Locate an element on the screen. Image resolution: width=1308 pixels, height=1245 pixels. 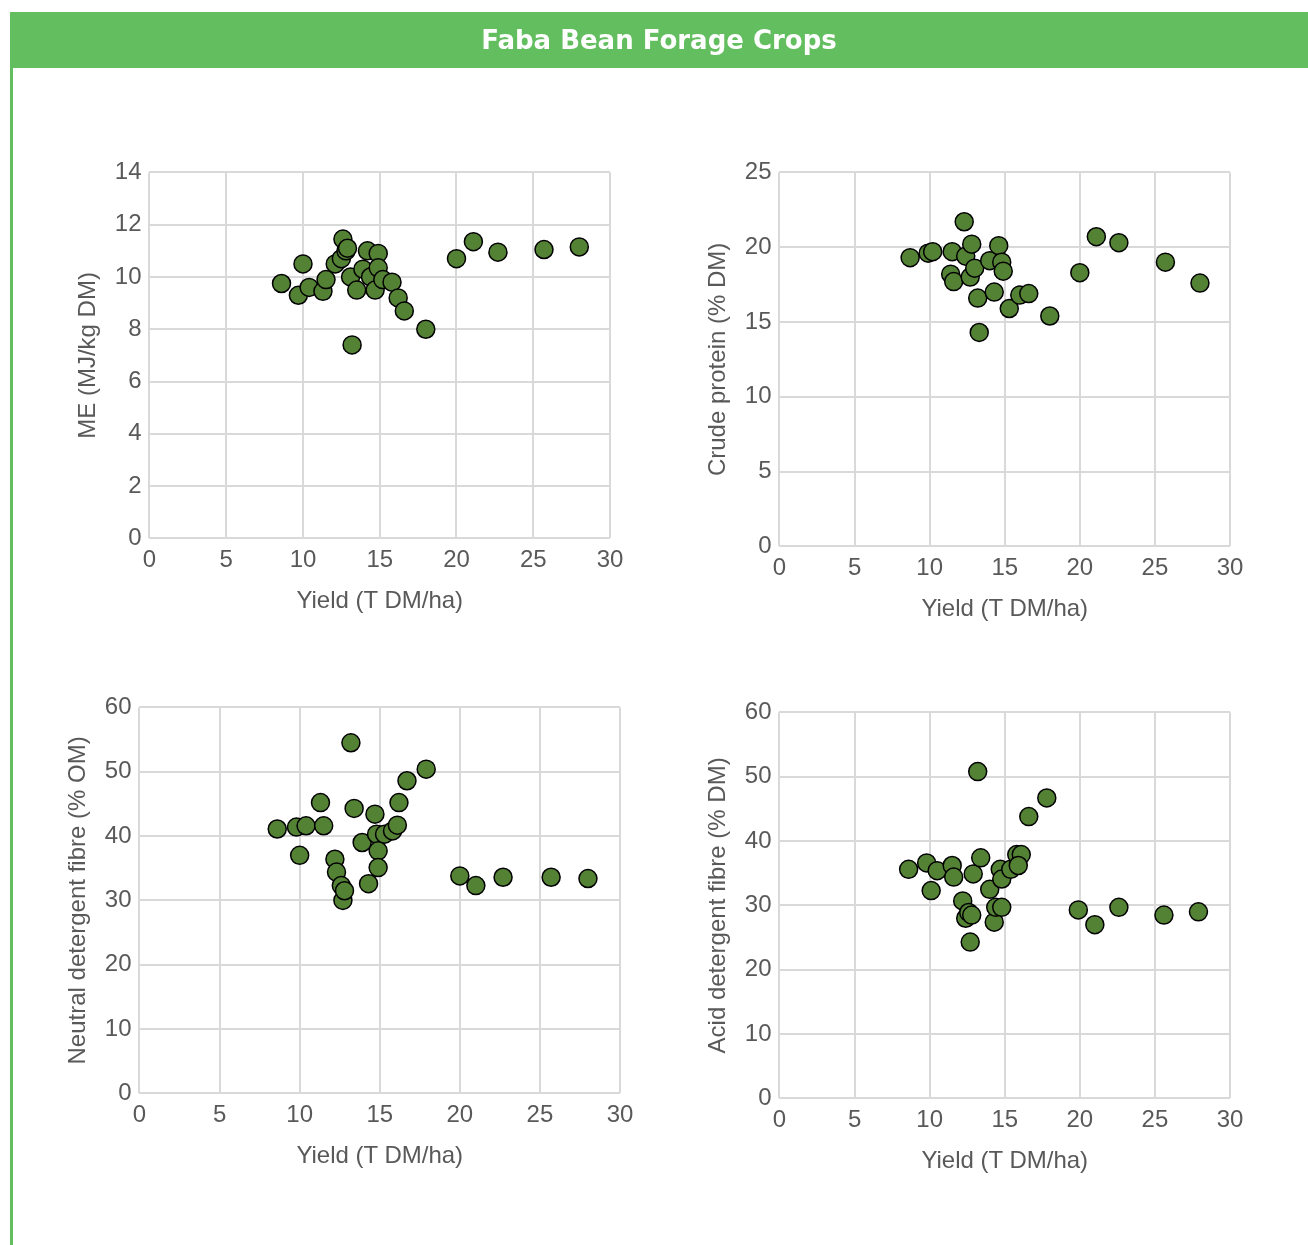
y-tick-label: 60 is located at coordinates (118, 706).